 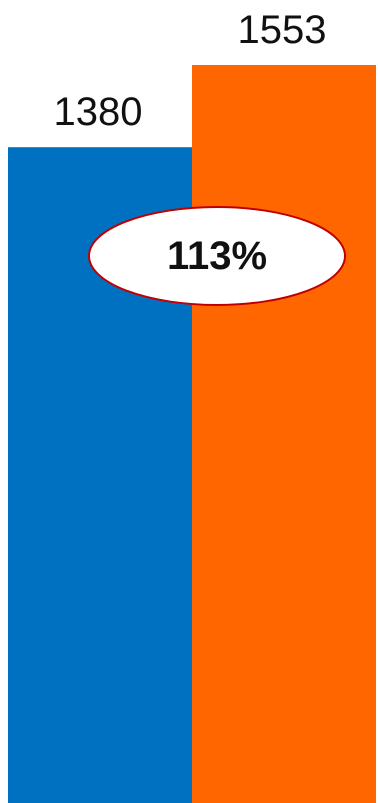 I want to click on ratio-annotation: 113%, so click(x=217, y=256).